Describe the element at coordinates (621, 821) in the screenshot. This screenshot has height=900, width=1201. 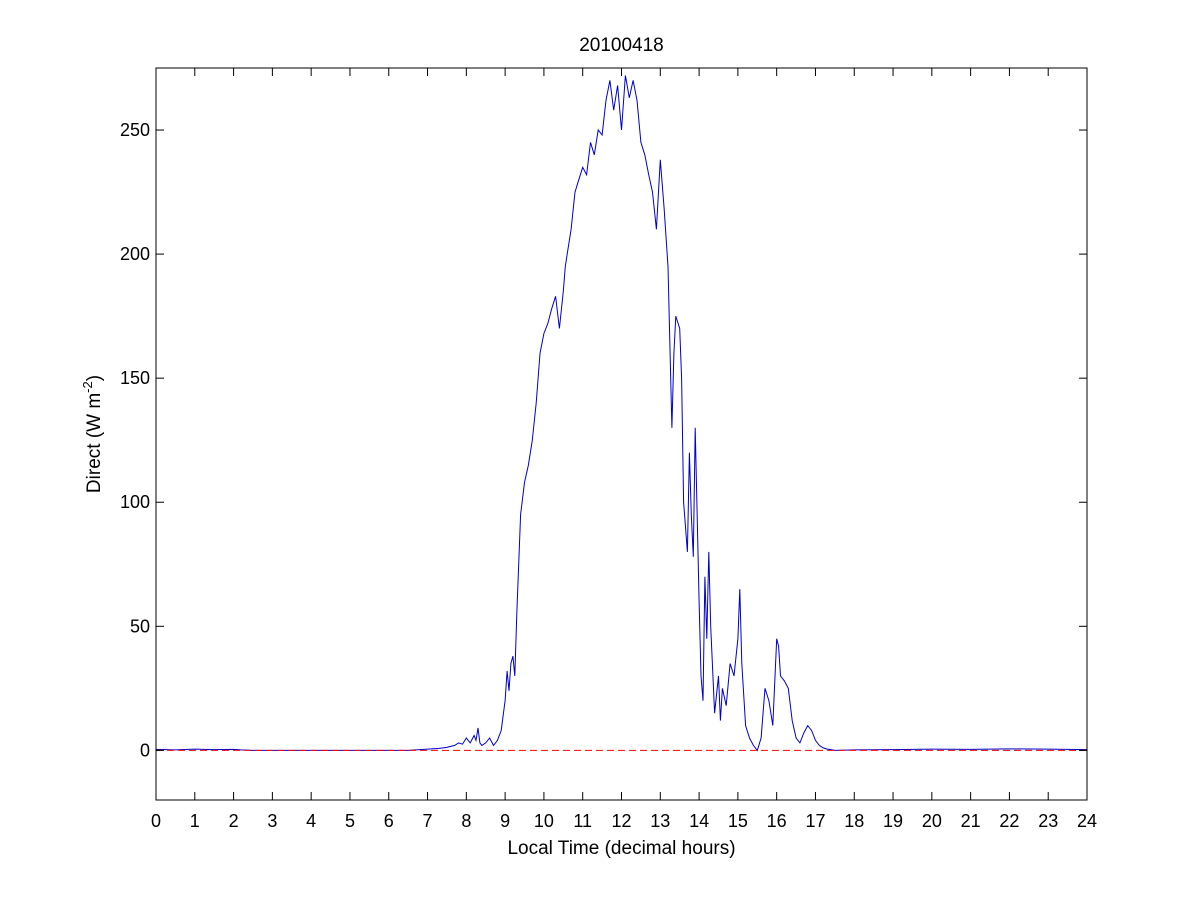
I see `x-tick-label: 12` at that location.